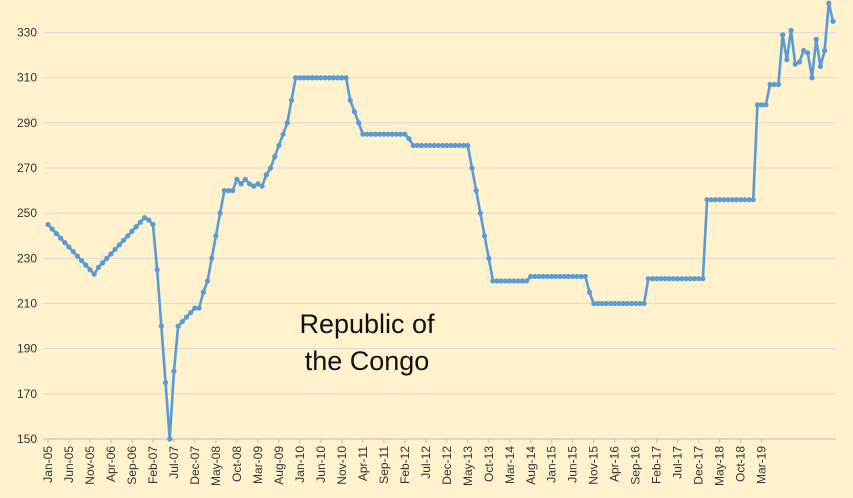  What do you see at coordinates (132, 465) in the screenshot?
I see `x-tick-label: Sep-06` at bounding box center [132, 465].